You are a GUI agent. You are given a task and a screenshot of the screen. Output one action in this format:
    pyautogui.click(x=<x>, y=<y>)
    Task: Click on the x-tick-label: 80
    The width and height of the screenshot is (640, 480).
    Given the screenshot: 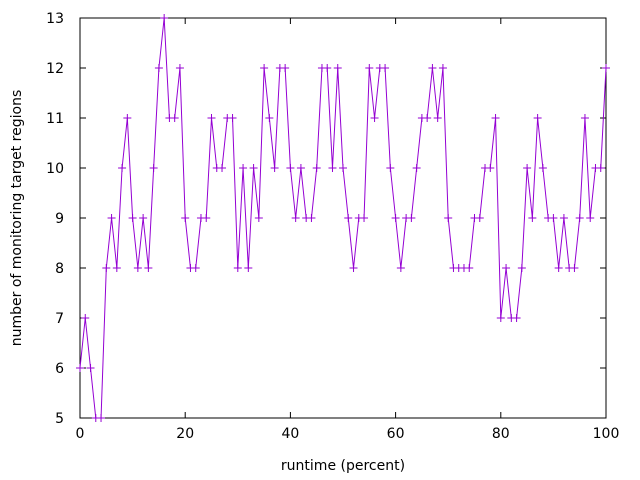 What is the action you would take?
    pyautogui.click(x=501, y=434)
    